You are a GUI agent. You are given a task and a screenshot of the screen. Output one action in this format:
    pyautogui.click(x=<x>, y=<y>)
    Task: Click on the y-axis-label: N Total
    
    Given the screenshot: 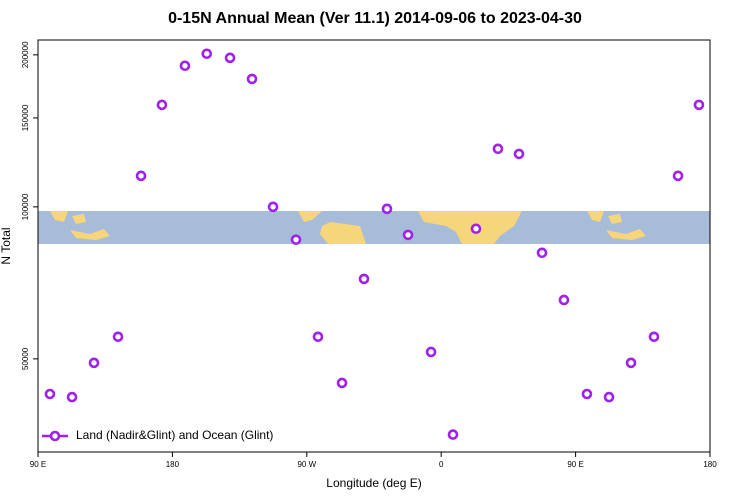 What is the action you would take?
    pyautogui.click(x=6, y=245)
    